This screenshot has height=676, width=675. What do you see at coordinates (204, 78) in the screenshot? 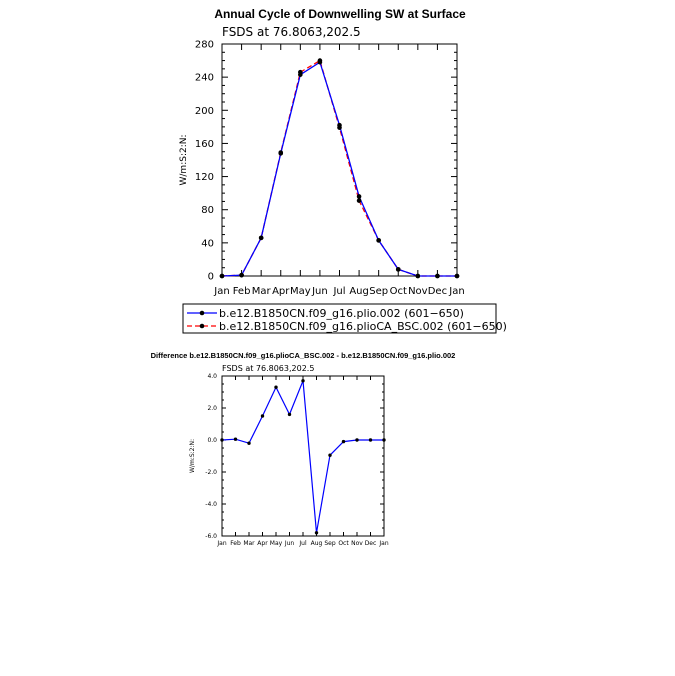
I see `y-tick-label: 240` at bounding box center [204, 78].